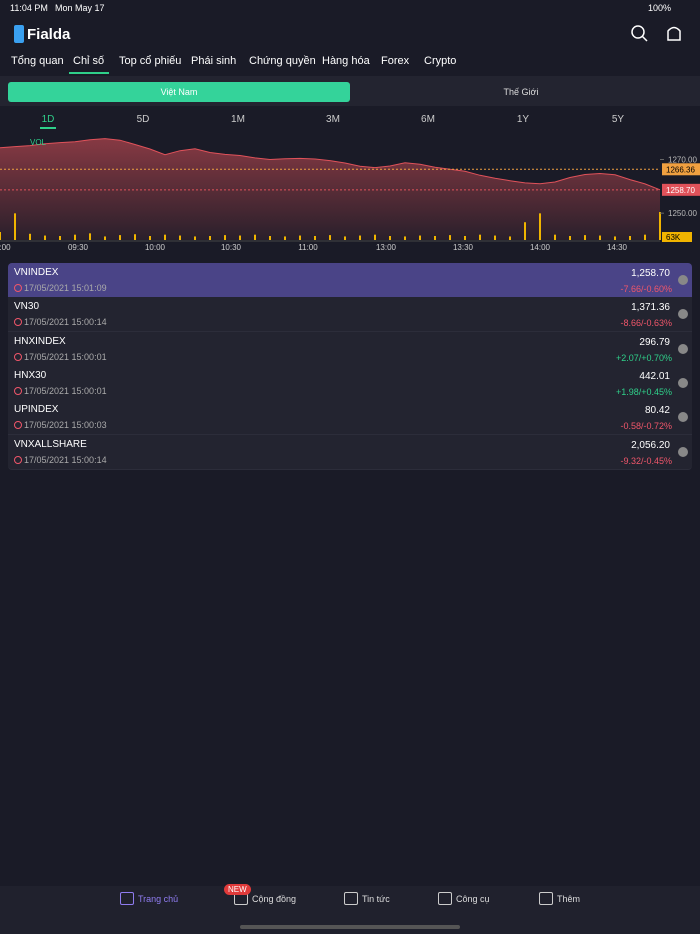 This screenshot has height=934, width=700. Describe the element at coordinates (681, 169) in the screenshot. I see `reference-box` at that location.